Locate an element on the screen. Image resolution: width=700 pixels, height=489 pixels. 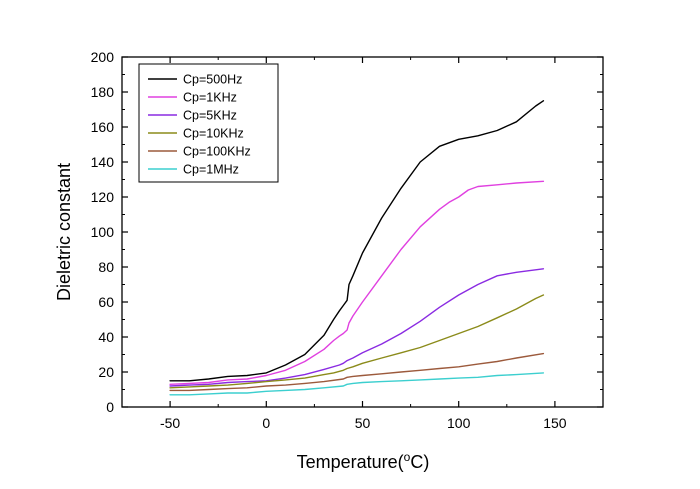
y-tick-label: 200 is located at coordinates (103, 57).